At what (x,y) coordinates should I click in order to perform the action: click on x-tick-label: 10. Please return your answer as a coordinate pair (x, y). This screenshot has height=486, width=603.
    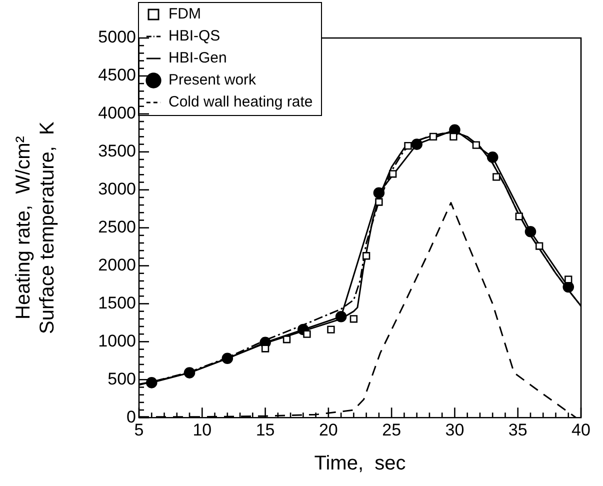
    Looking at the image, I should click on (202, 430).